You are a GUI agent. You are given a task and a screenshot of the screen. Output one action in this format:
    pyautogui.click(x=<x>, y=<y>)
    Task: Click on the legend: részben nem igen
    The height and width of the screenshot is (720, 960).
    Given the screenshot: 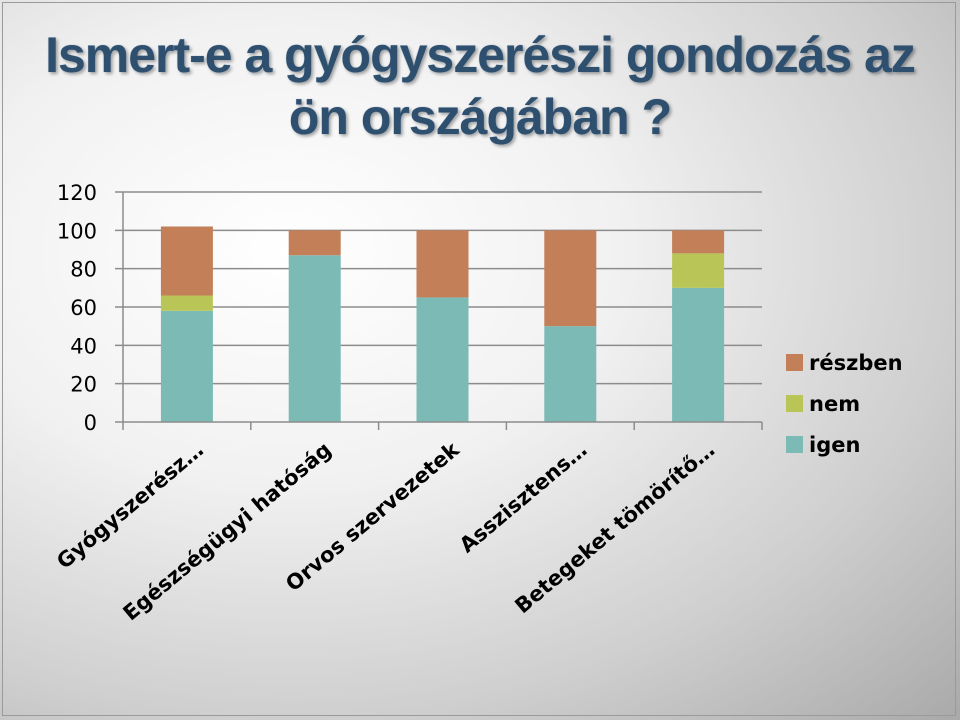 What is the action you would take?
    pyautogui.click(x=844, y=404)
    